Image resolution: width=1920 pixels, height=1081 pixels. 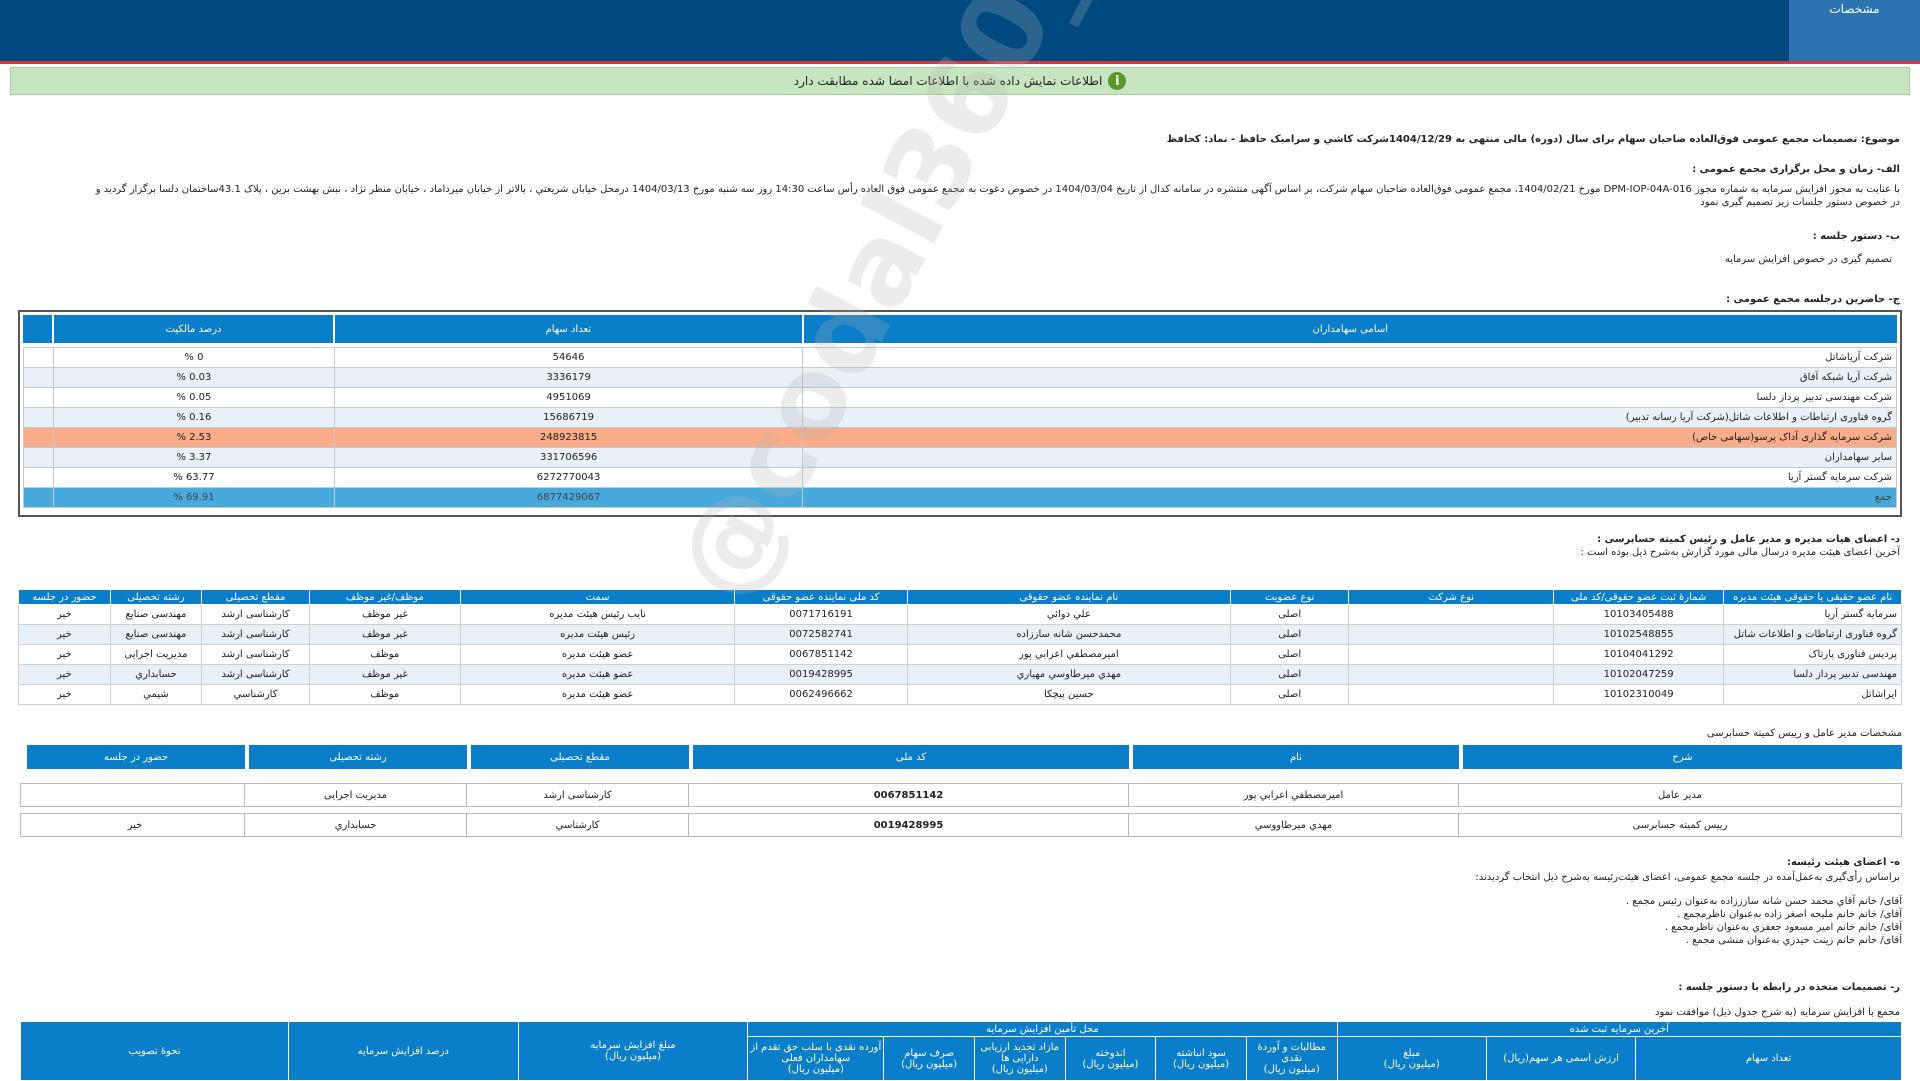 I want to click on ceo-cell: رییس کمیته حسابرسی, so click(x=1679, y=825).